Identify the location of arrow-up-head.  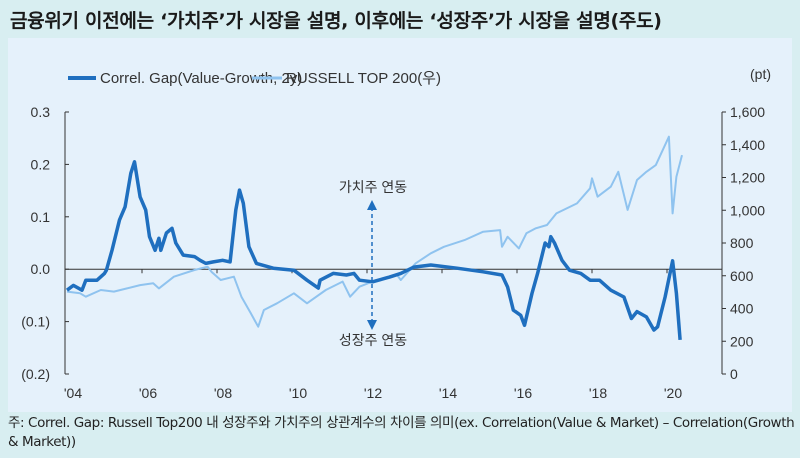
(372, 205).